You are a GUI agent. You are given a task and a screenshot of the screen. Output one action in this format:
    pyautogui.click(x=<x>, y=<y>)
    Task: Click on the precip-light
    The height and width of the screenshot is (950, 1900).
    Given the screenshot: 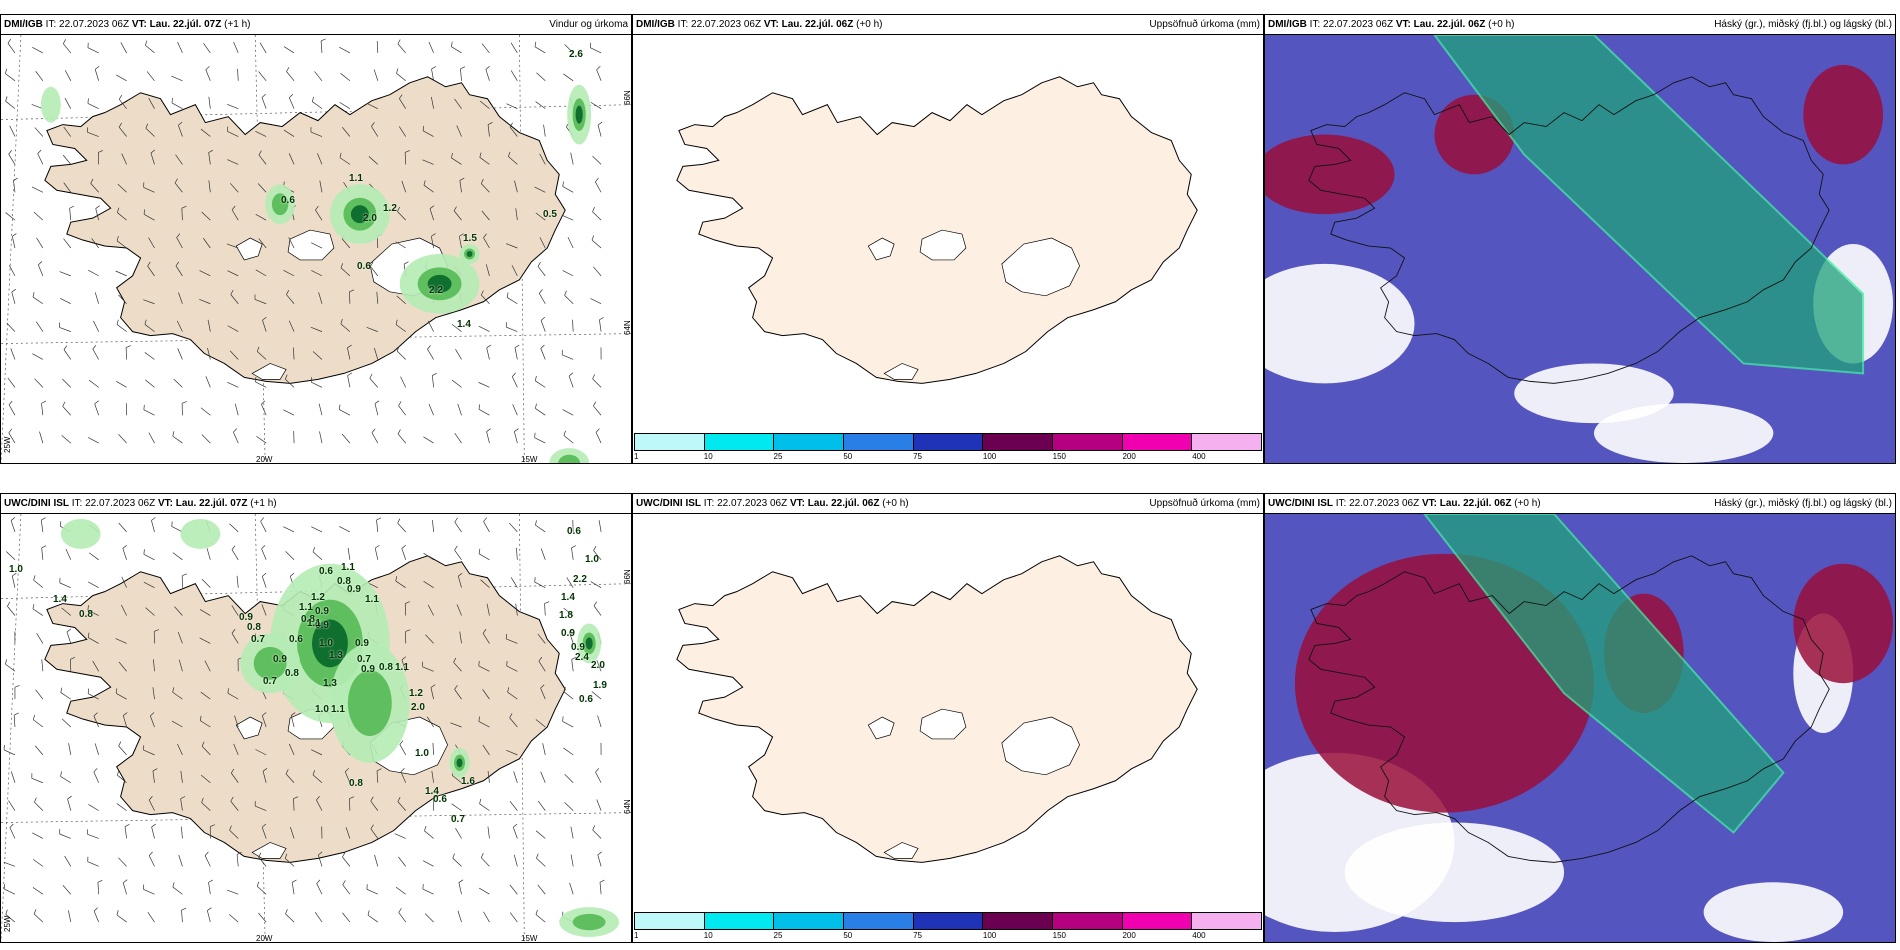 What is the action you would take?
    pyautogui.click(x=50, y=104)
    